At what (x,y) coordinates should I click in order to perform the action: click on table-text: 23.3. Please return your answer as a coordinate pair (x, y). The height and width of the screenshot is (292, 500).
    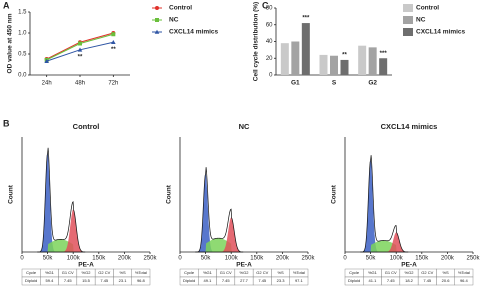
    Looking at the image, I should click on (281, 280).